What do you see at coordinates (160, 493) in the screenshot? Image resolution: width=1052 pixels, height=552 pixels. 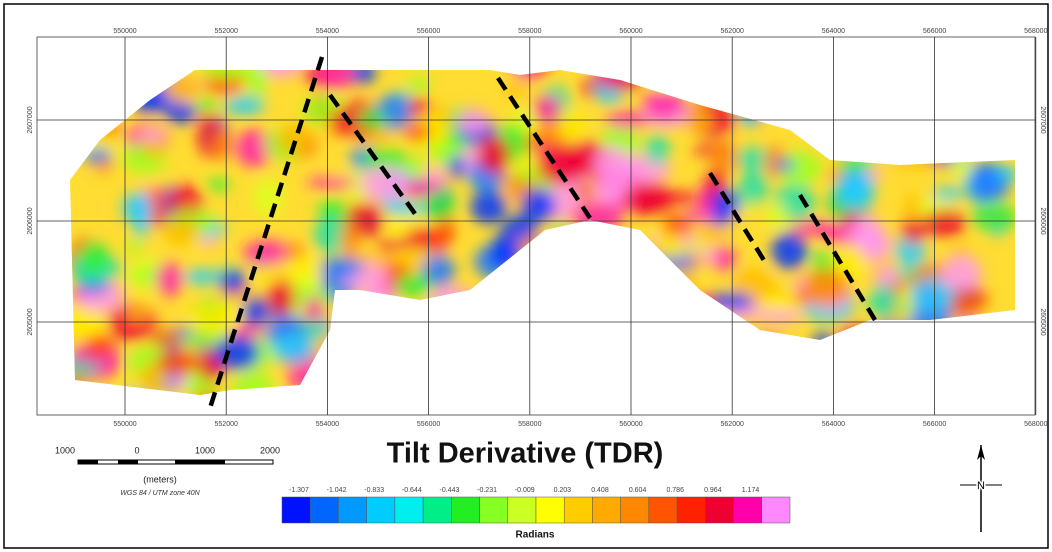 I see `projection: WGS 84 / UTM zone 40N` at bounding box center [160, 493].